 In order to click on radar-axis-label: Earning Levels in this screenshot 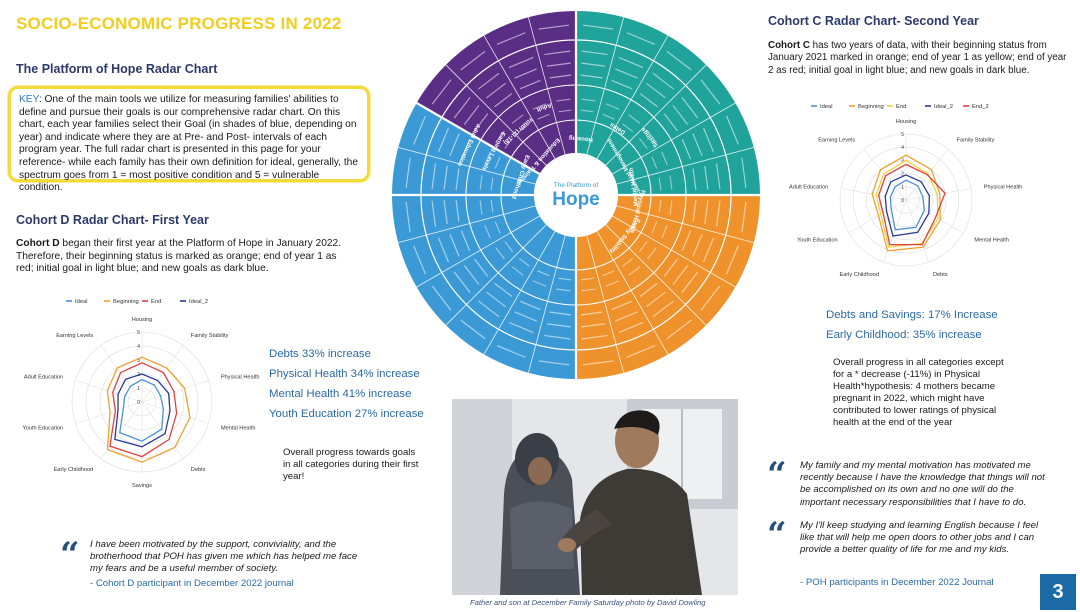, I will do `click(836, 140)`.